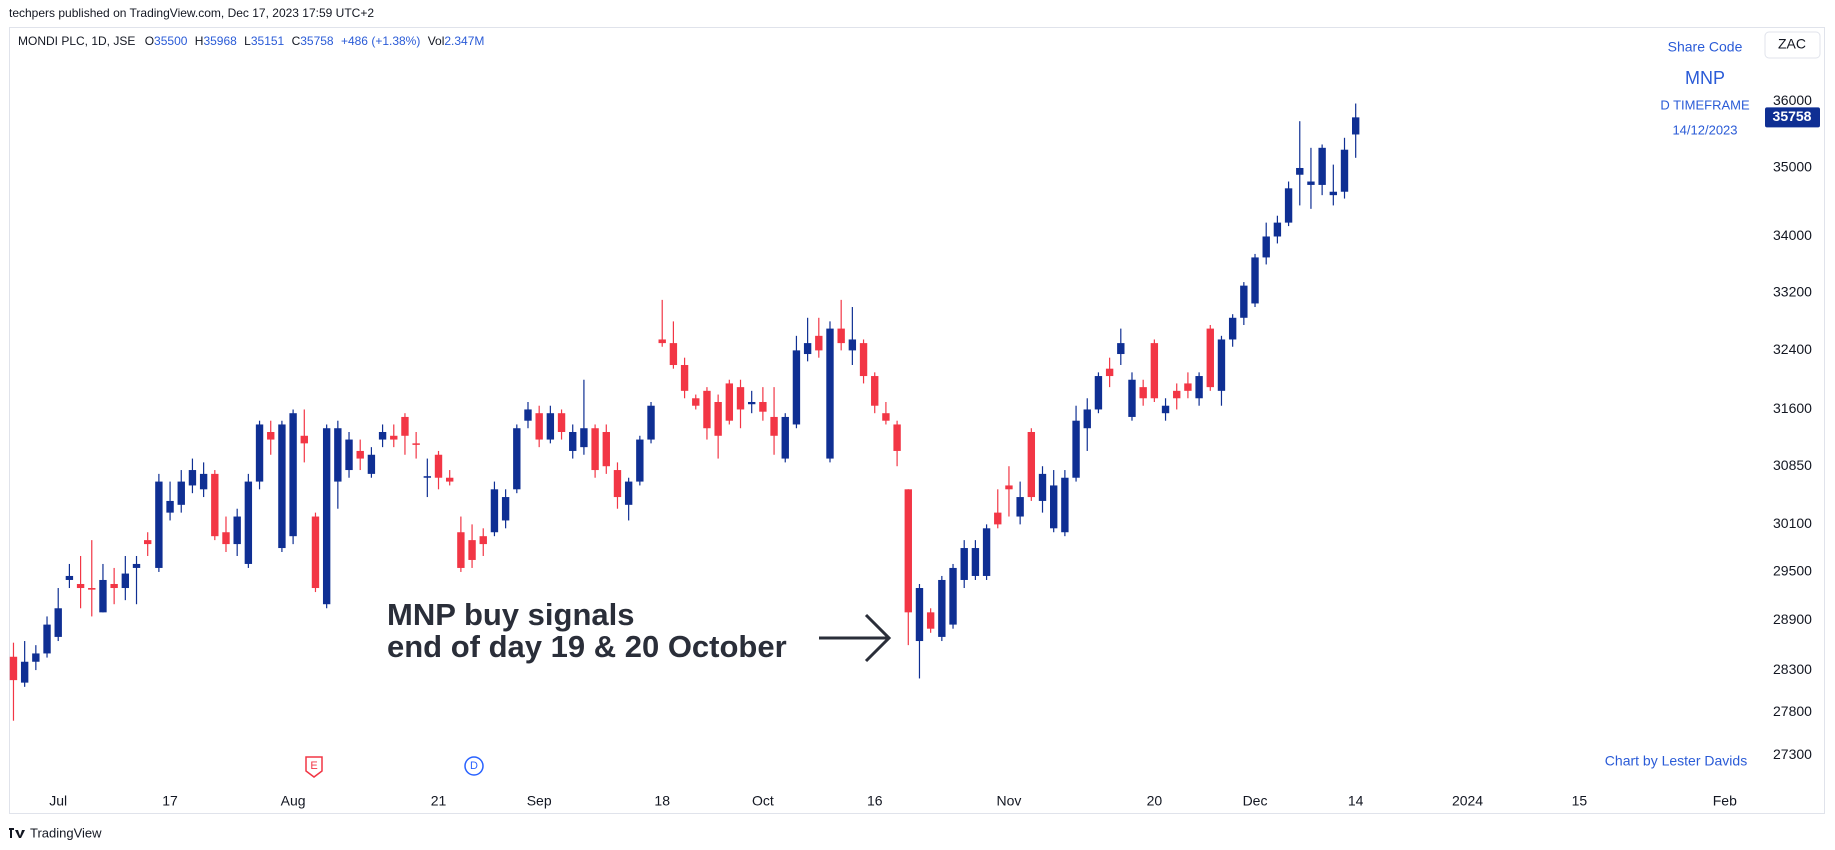 The height and width of the screenshot is (850, 1835). I want to click on footer-brand: TradingView, so click(66, 832).